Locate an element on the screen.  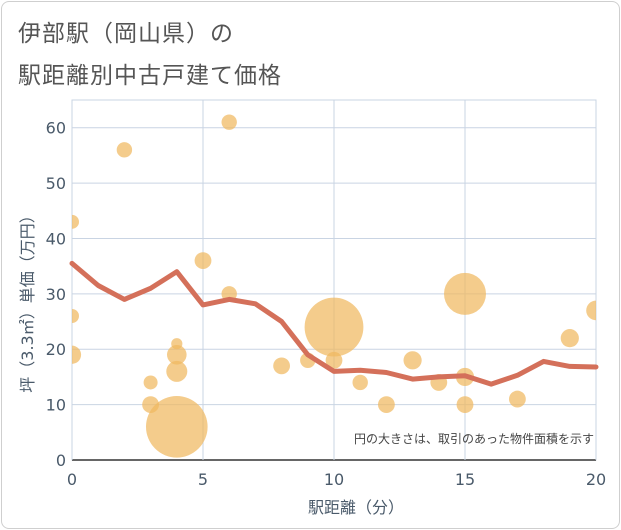
x-tick-label: 20 is located at coordinates (596, 479).